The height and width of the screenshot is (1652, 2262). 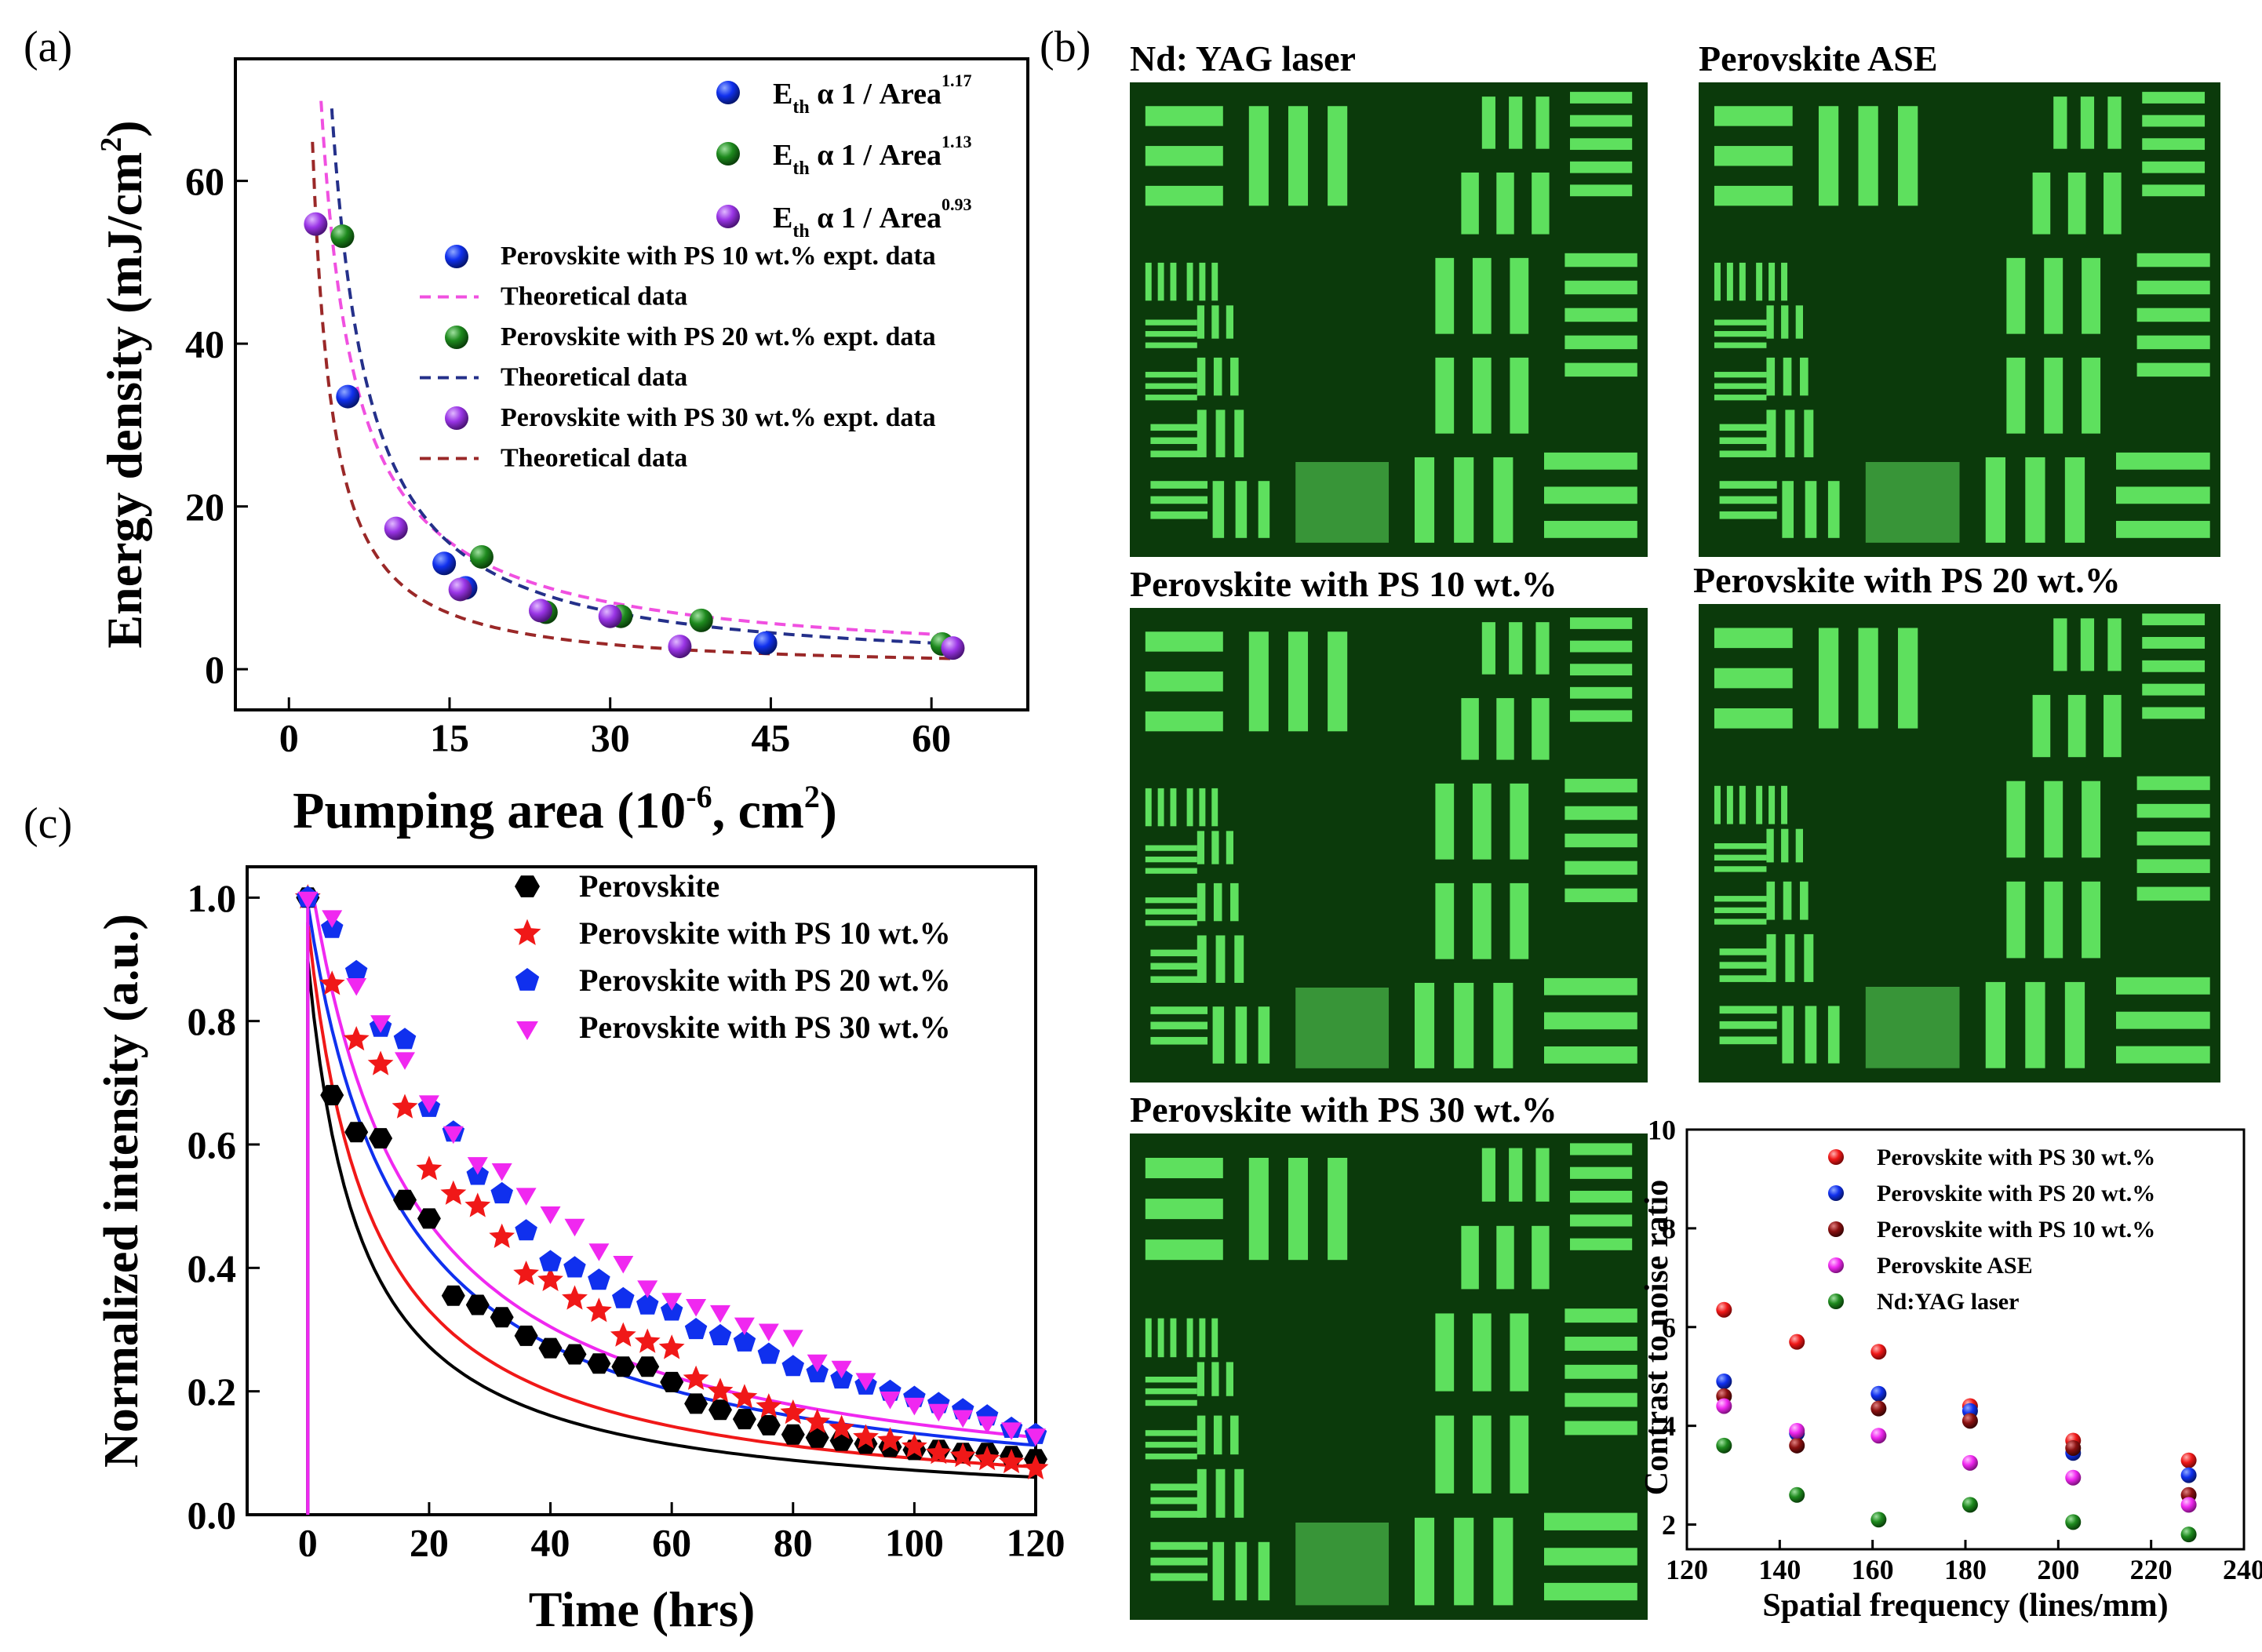 What do you see at coordinates (1948, 1302) in the screenshot?
I see `chart-cnr-legend-label: Nd:YAG laser` at bounding box center [1948, 1302].